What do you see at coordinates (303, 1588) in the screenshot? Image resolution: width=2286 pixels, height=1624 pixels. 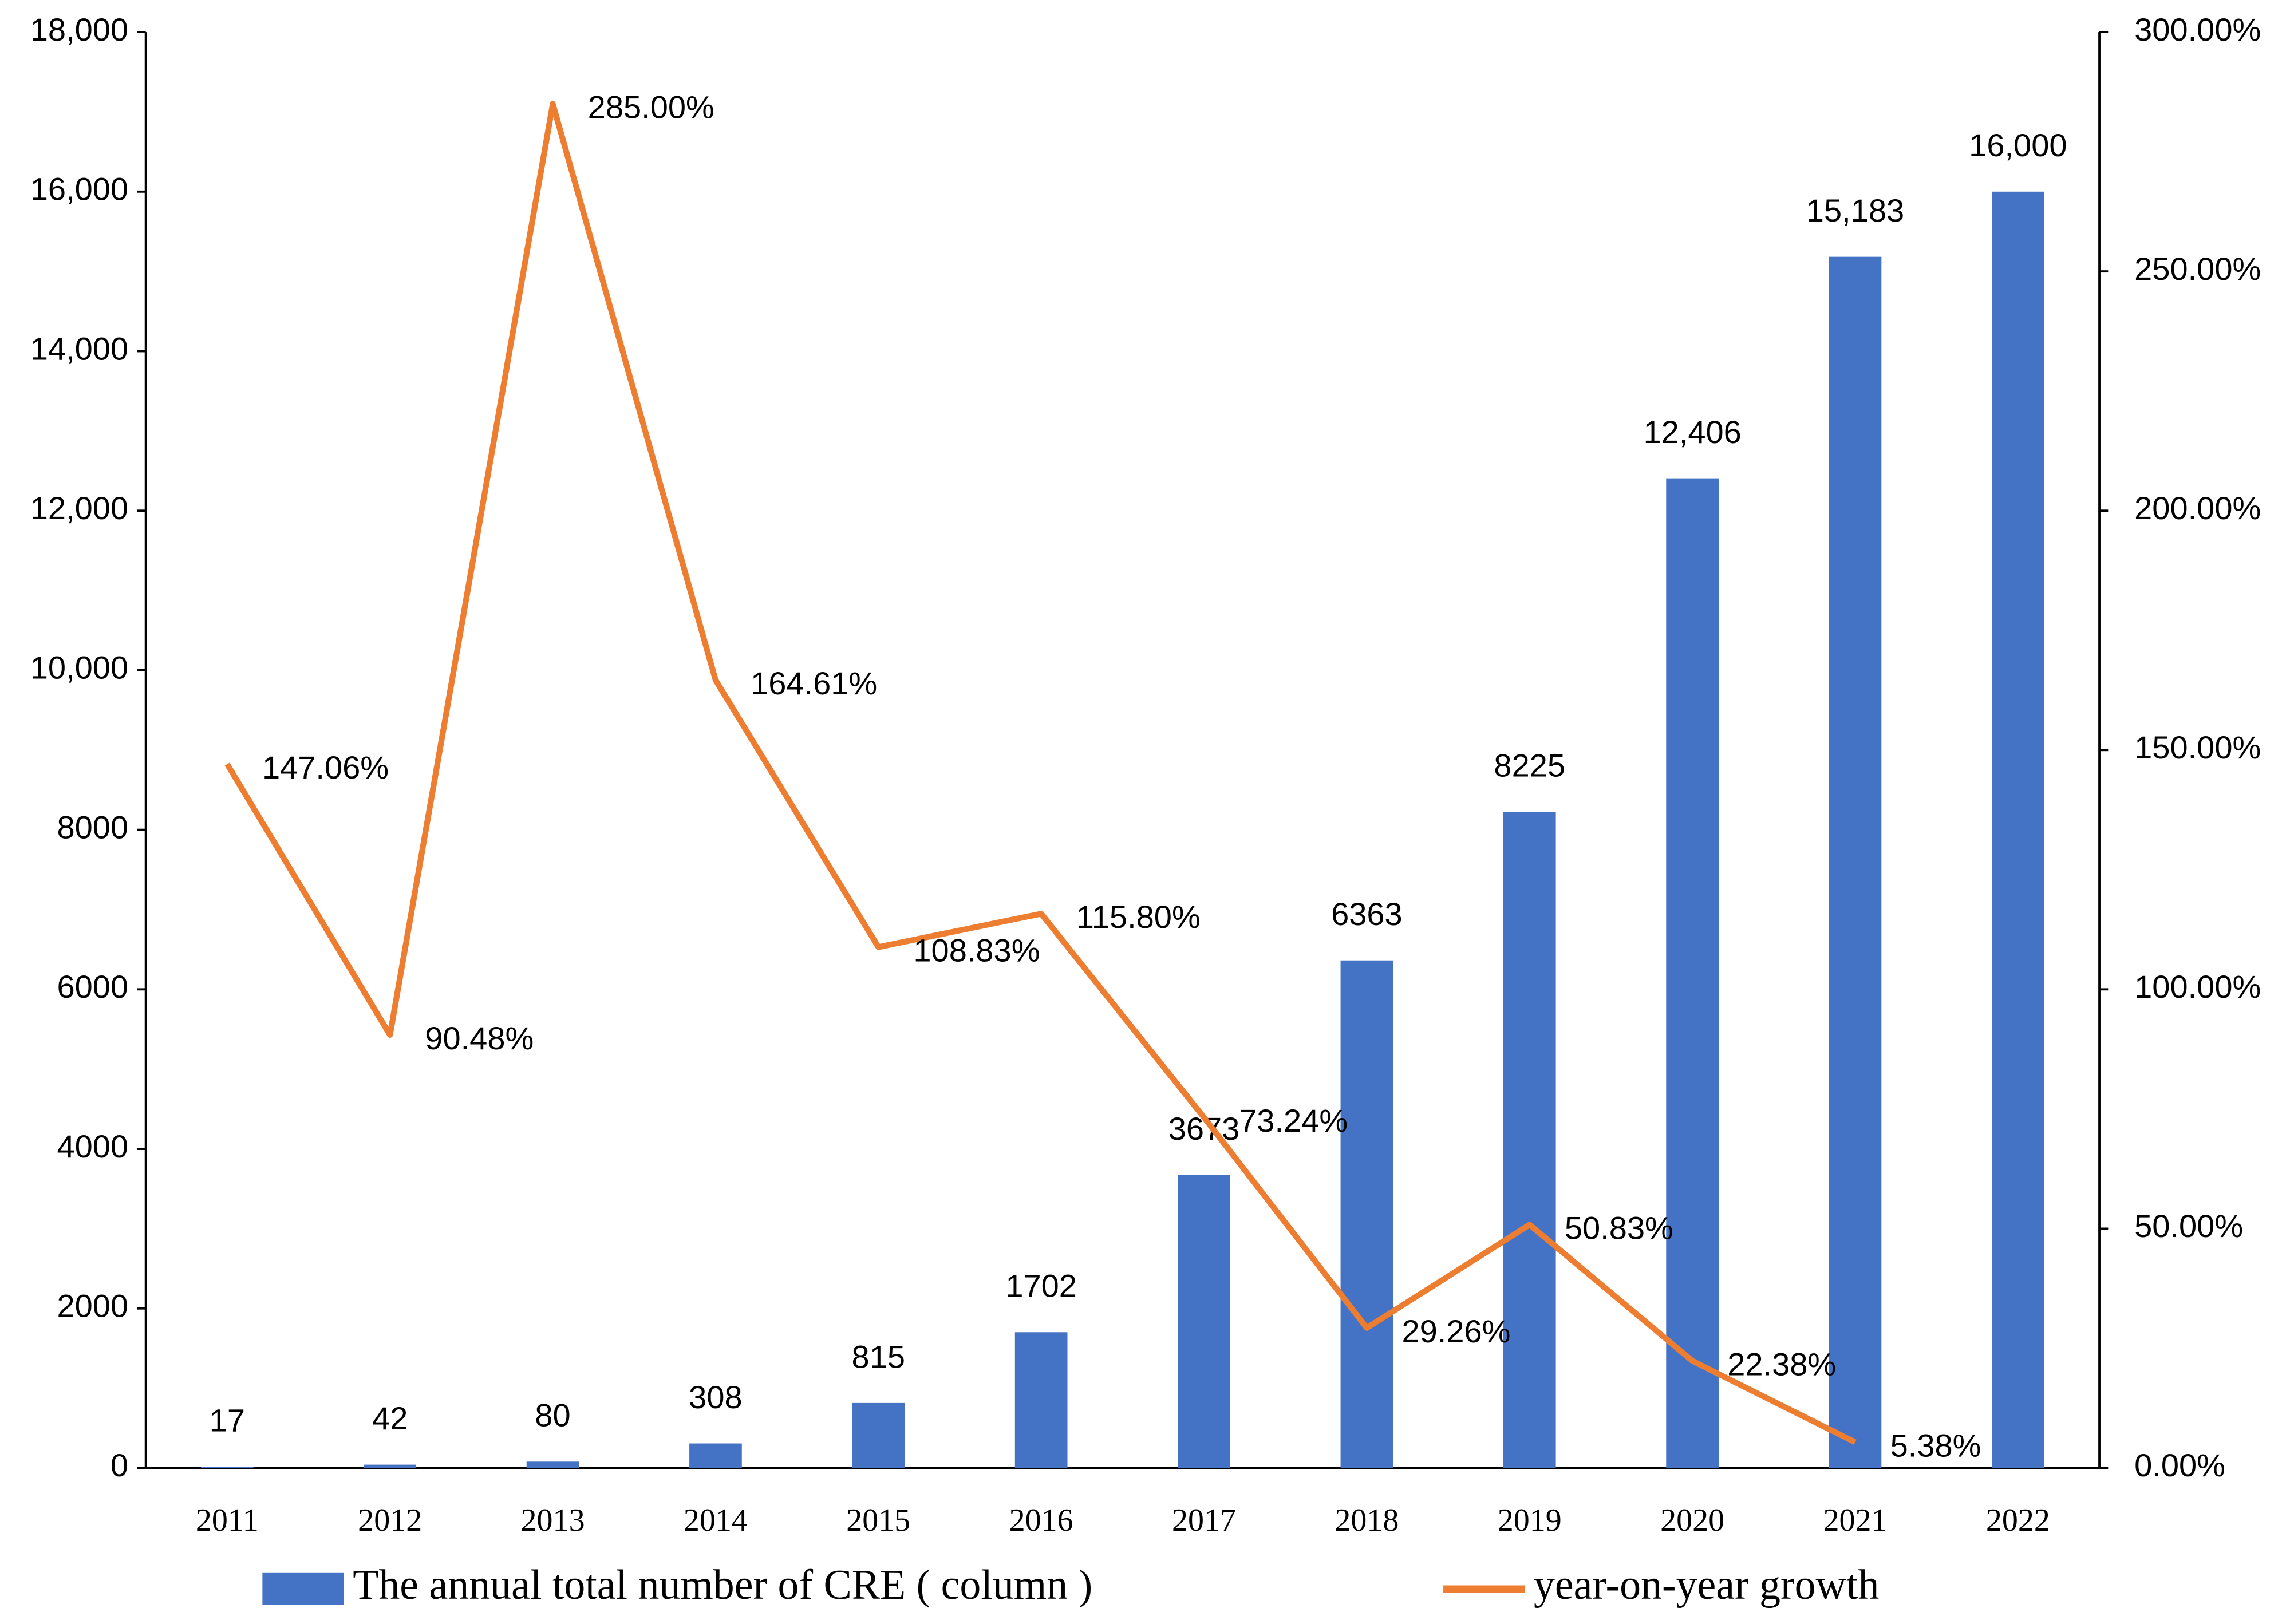 I see `legend-swatch` at bounding box center [303, 1588].